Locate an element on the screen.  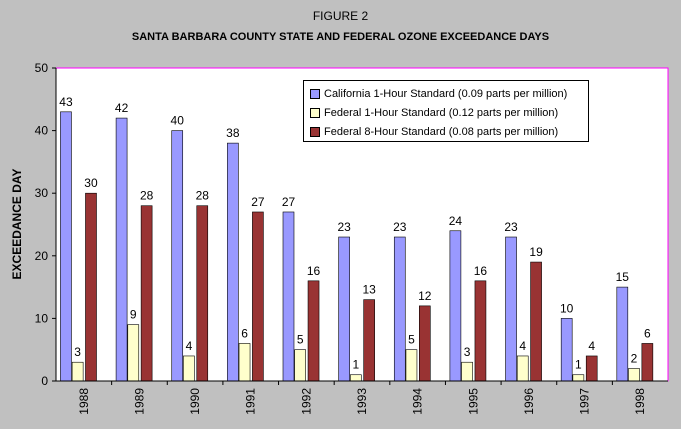
bar-federal-1h-1998 is located at coordinates (634, 375).